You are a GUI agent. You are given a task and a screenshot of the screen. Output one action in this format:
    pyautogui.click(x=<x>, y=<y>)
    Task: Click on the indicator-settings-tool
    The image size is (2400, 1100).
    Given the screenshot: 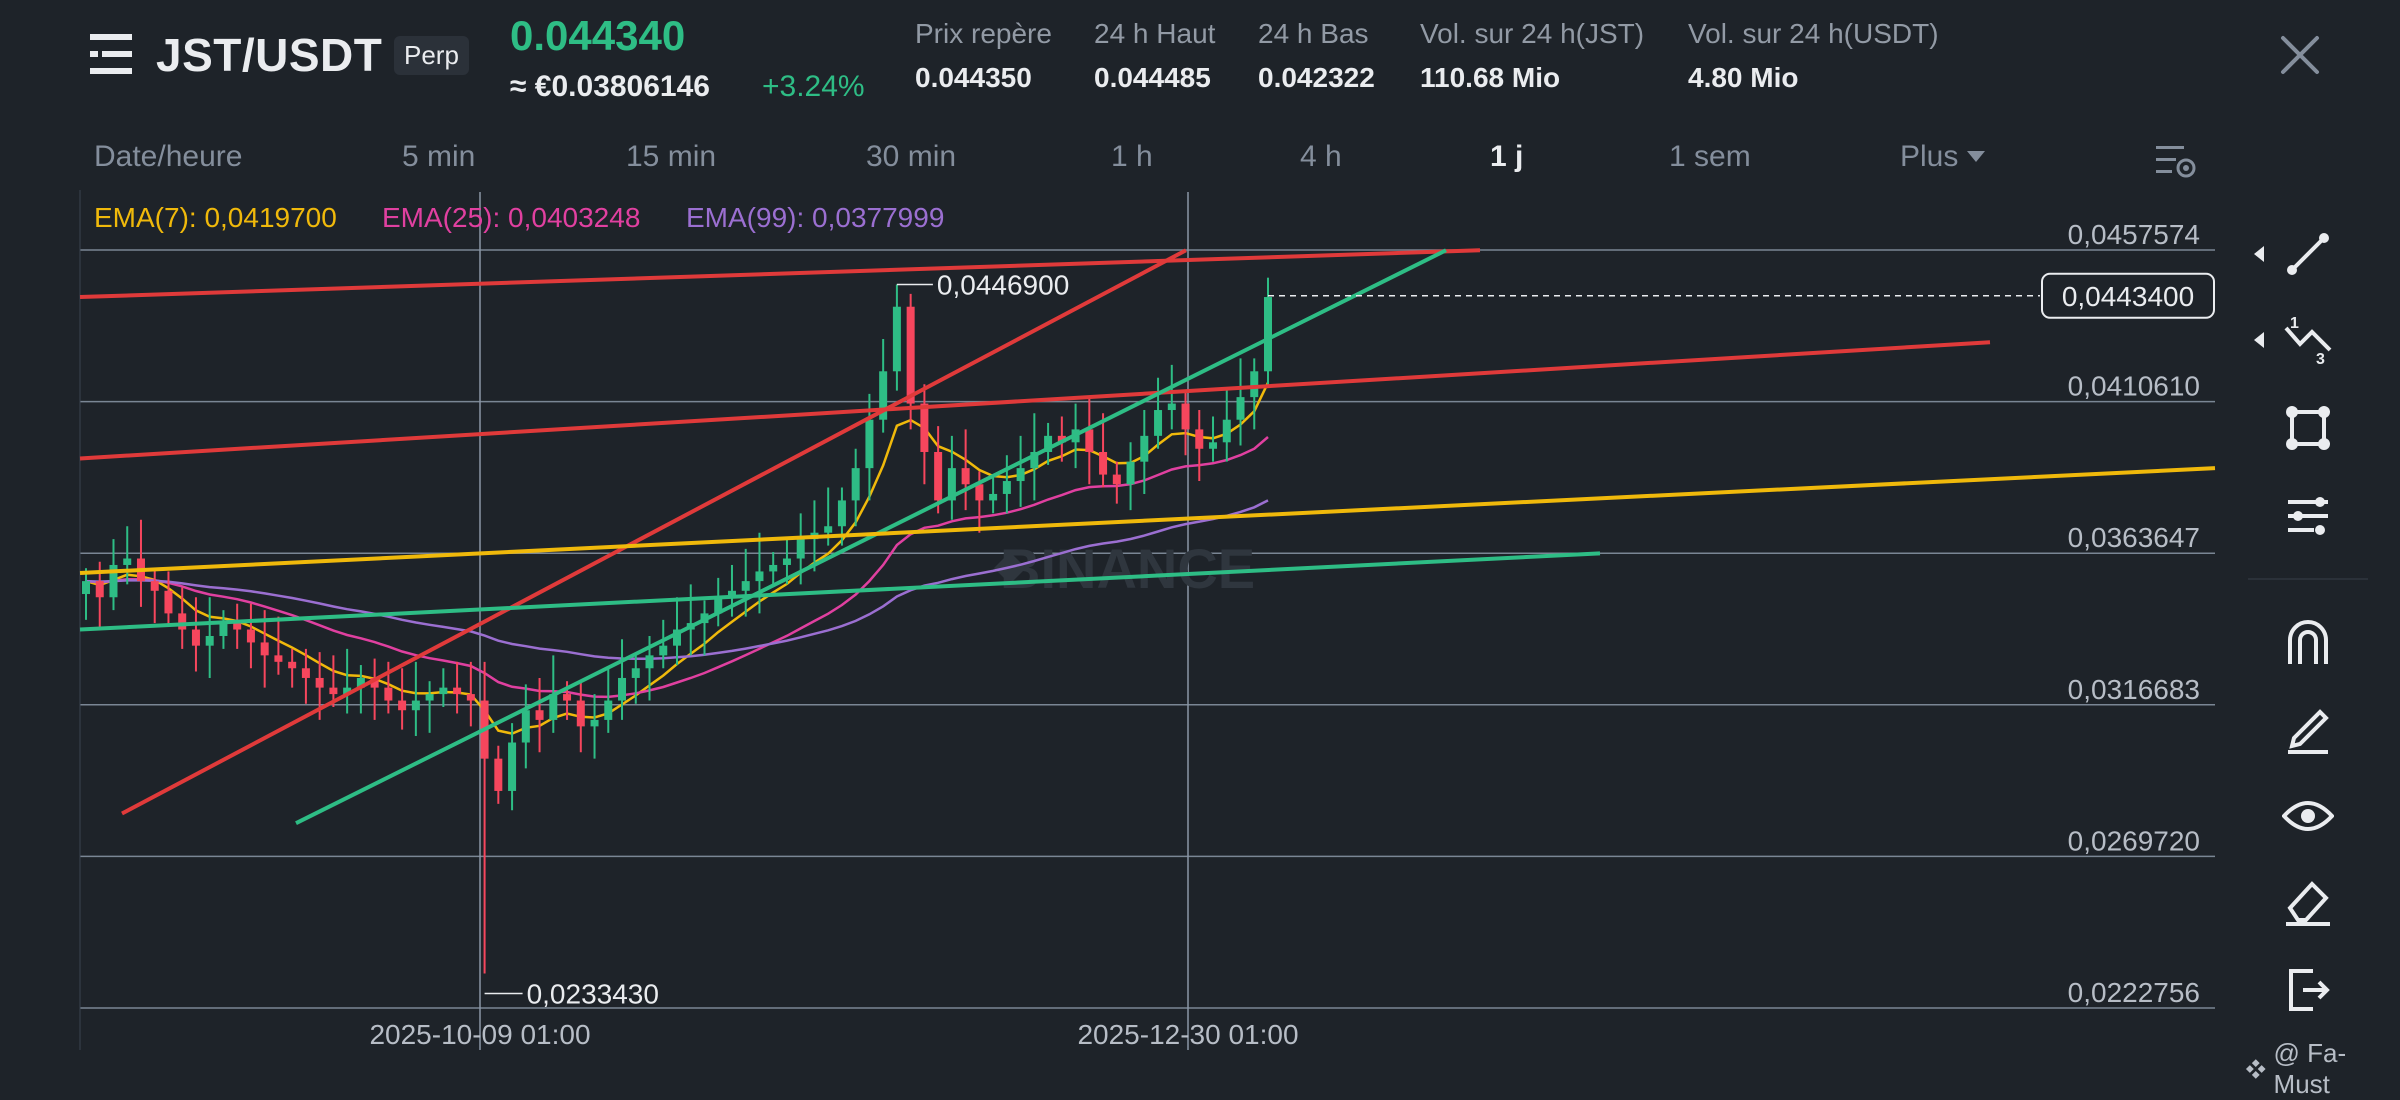 What is the action you would take?
    pyautogui.click(x=2308, y=516)
    